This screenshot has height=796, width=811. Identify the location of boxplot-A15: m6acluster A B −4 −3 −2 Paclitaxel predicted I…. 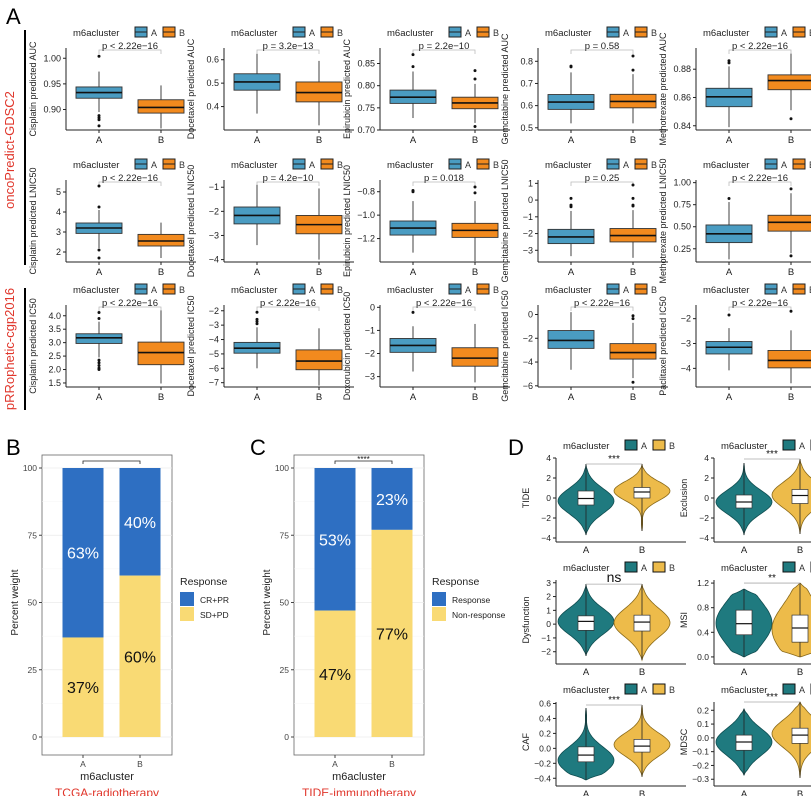
(734, 343).